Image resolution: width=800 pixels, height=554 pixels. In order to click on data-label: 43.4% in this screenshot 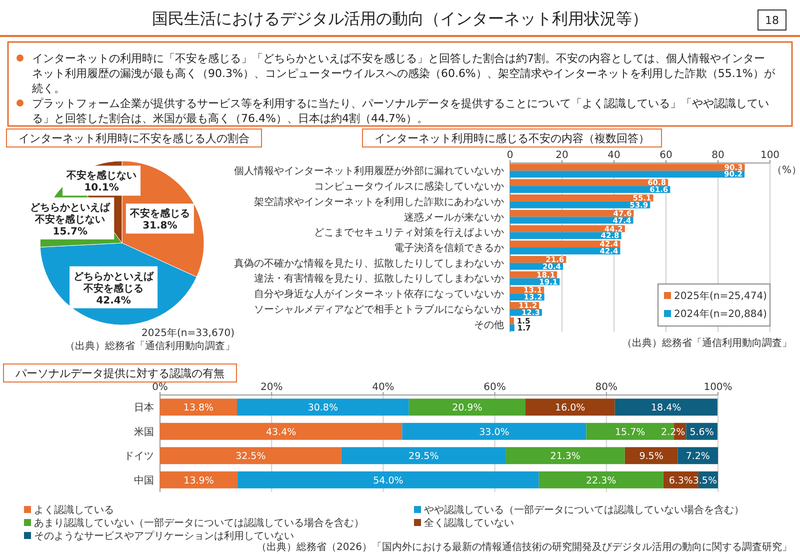, I will do `click(281, 432)`.